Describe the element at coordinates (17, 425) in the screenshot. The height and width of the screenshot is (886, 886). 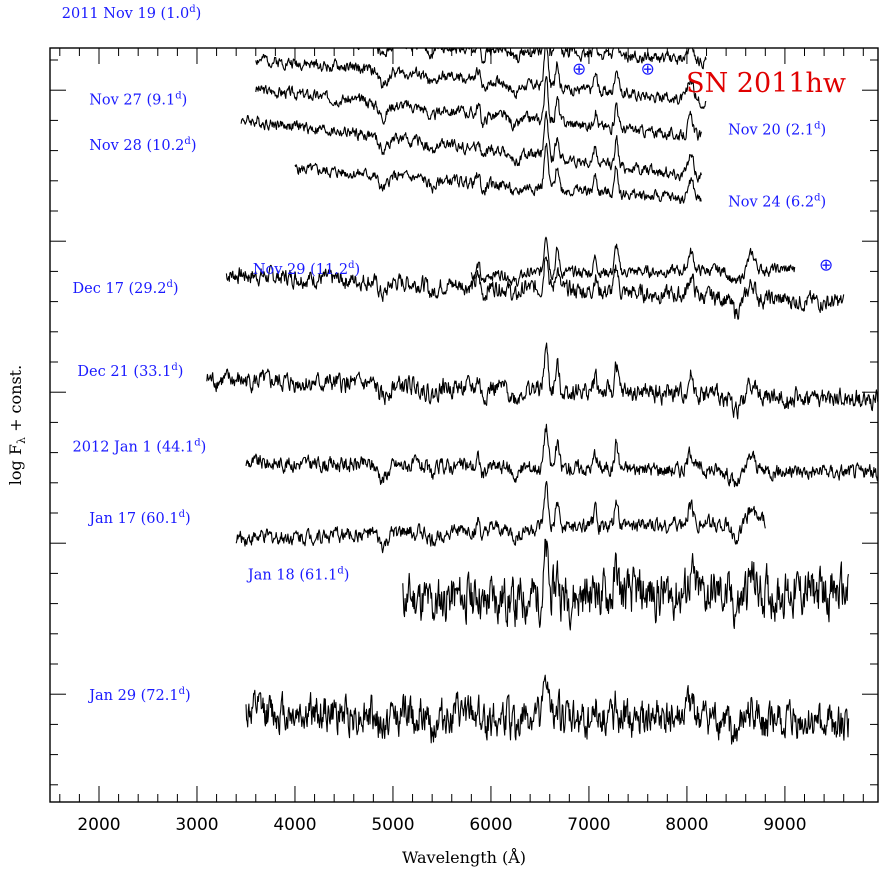
I see `y-axis-label: log Fλ + const.` at that location.